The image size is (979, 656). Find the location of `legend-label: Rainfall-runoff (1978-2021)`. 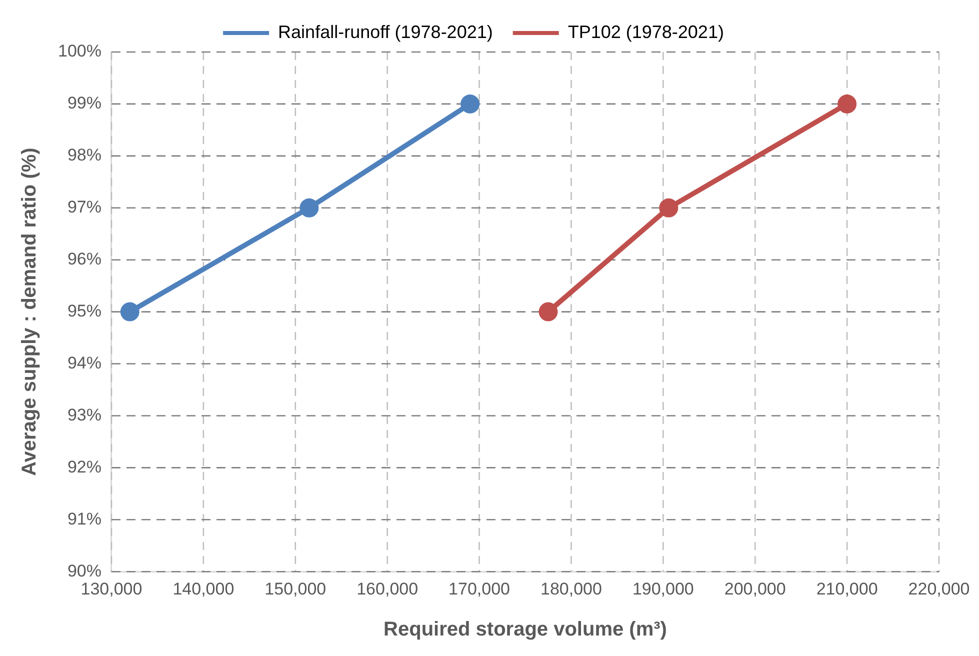

legend-label: Rainfall-runoff (1978-2021) is located at coordinates (385, 32).